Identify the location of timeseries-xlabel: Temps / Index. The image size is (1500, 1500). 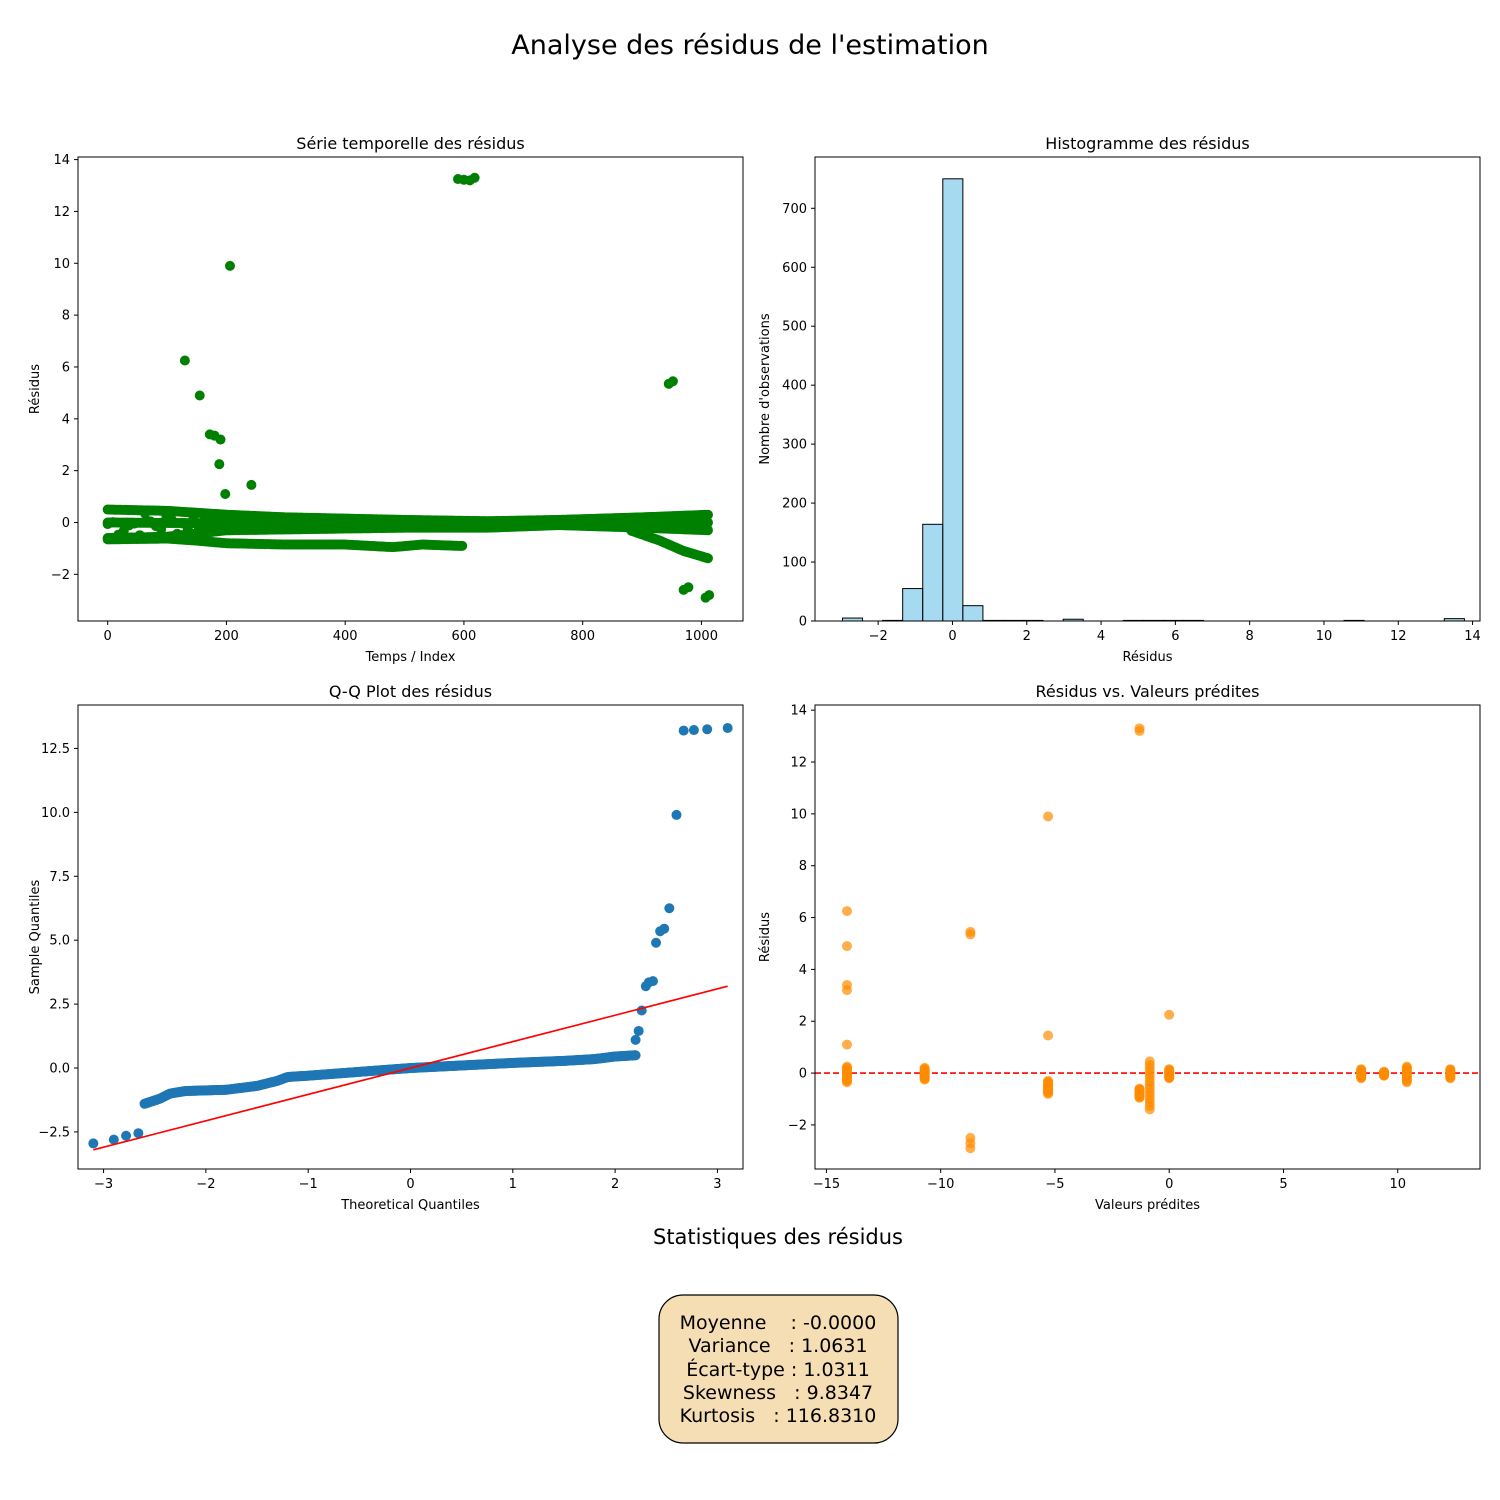
(410, 657).